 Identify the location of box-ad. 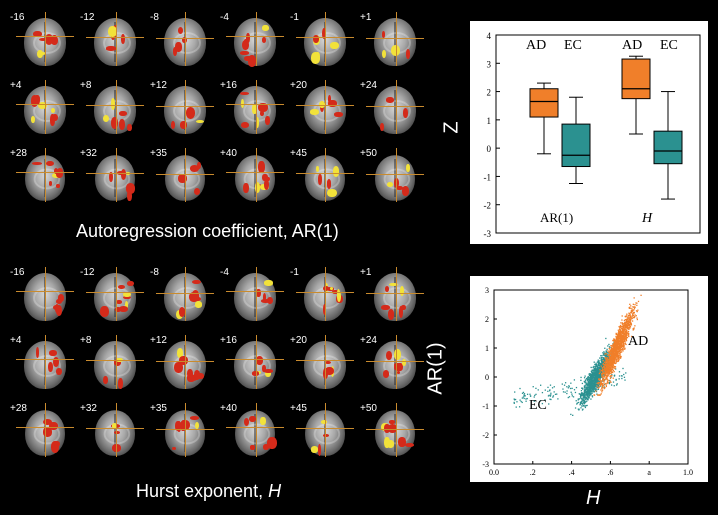
(544, 103).